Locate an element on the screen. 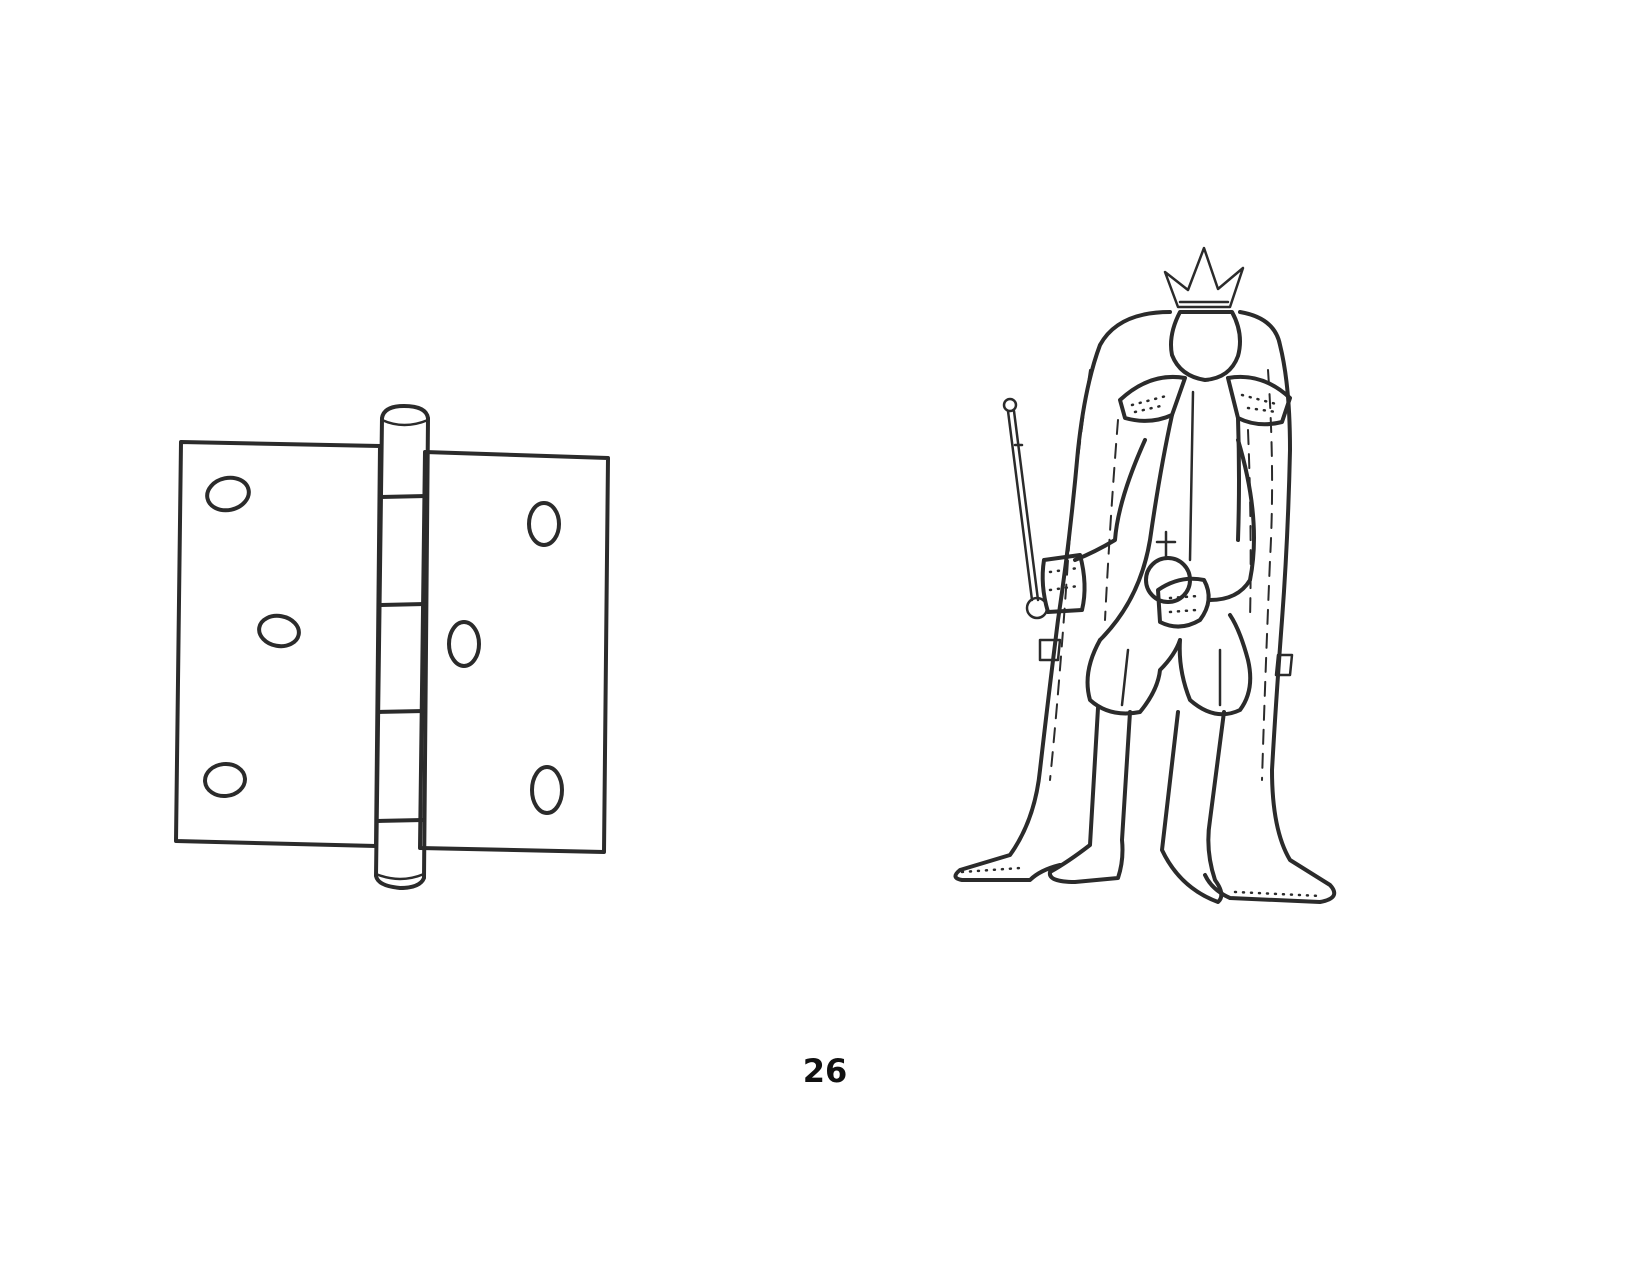  king-right-cuff is located at coordinates (1183, 602).